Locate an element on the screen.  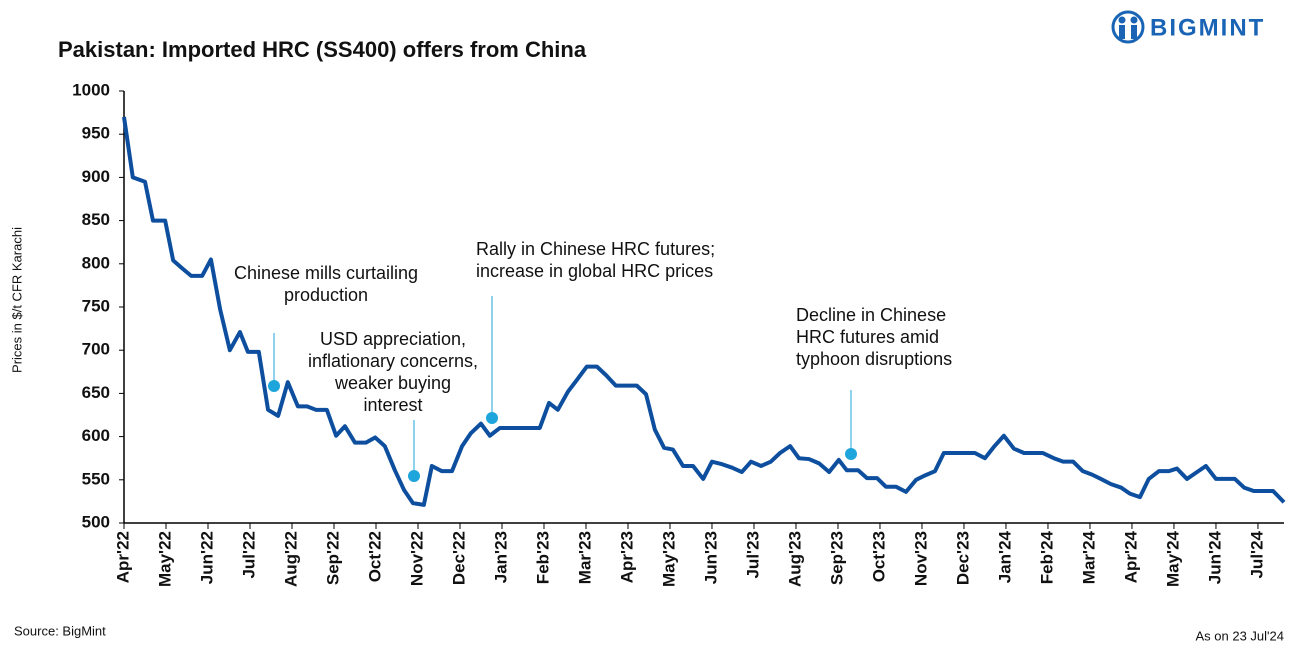
x-tick-label: Dec'22 is located at coordinates (458, 558).